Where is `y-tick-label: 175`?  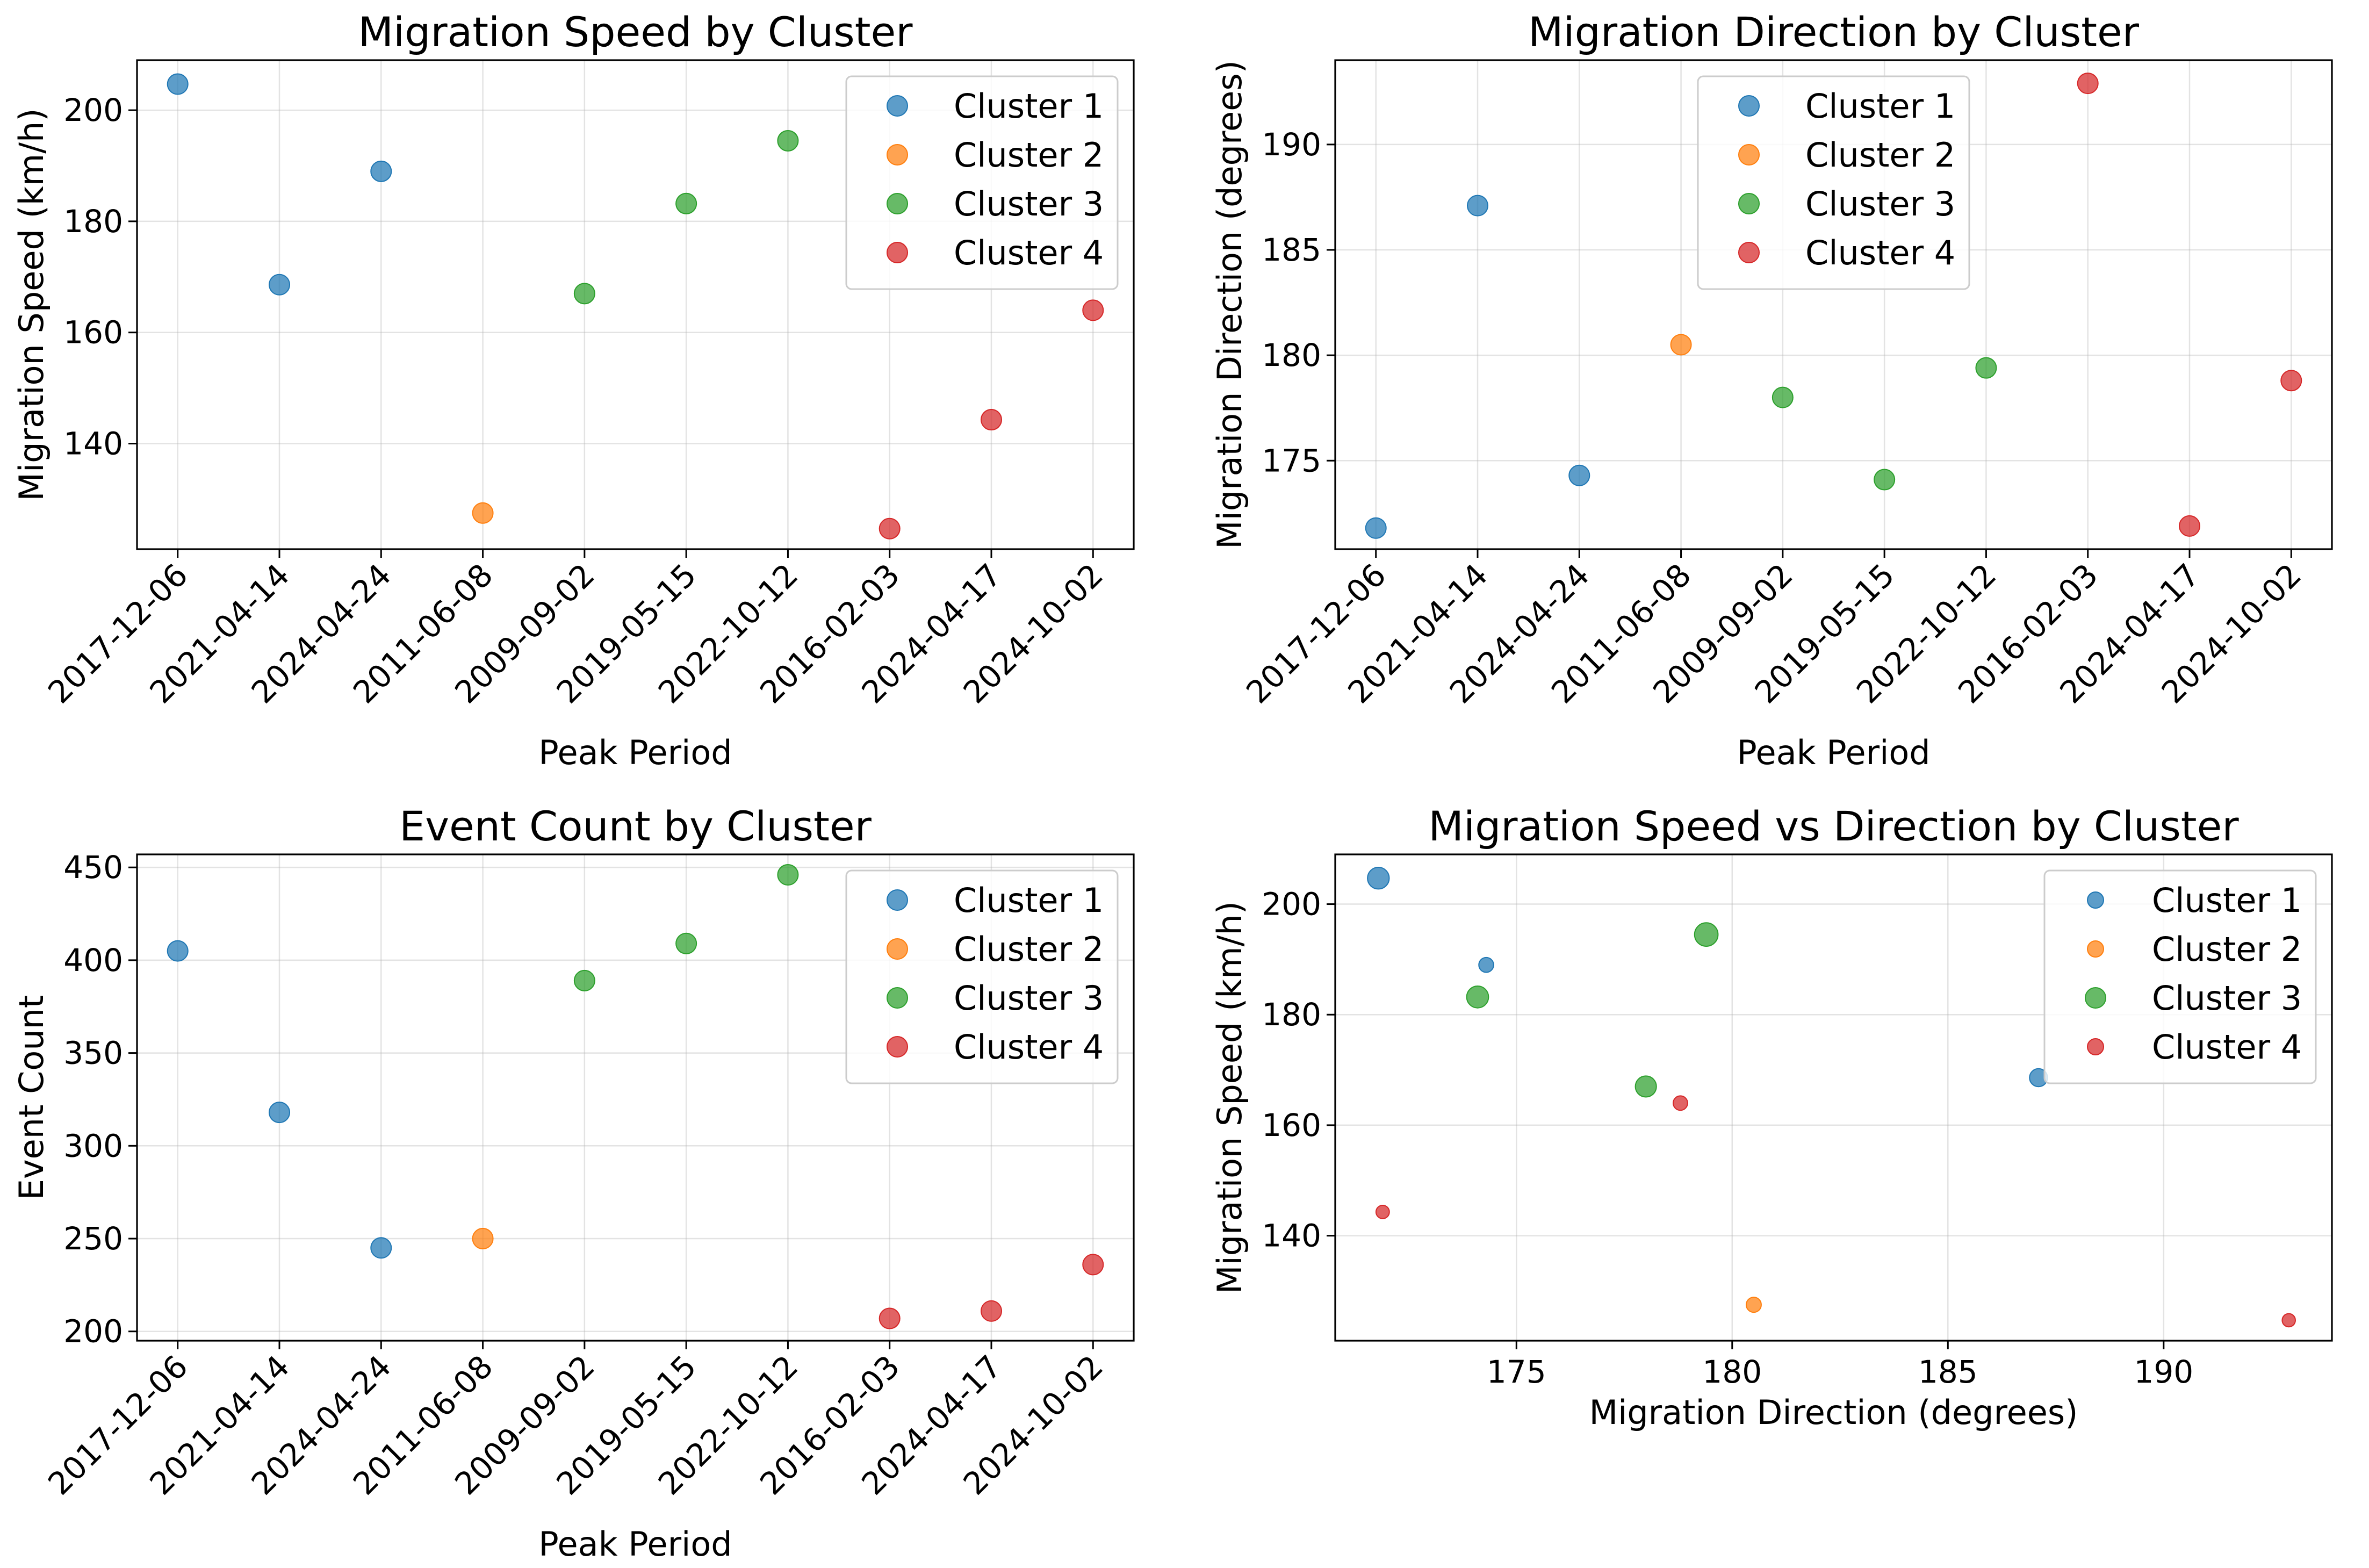
y-tick-label: 175 is located at coordinates (1291, 460).